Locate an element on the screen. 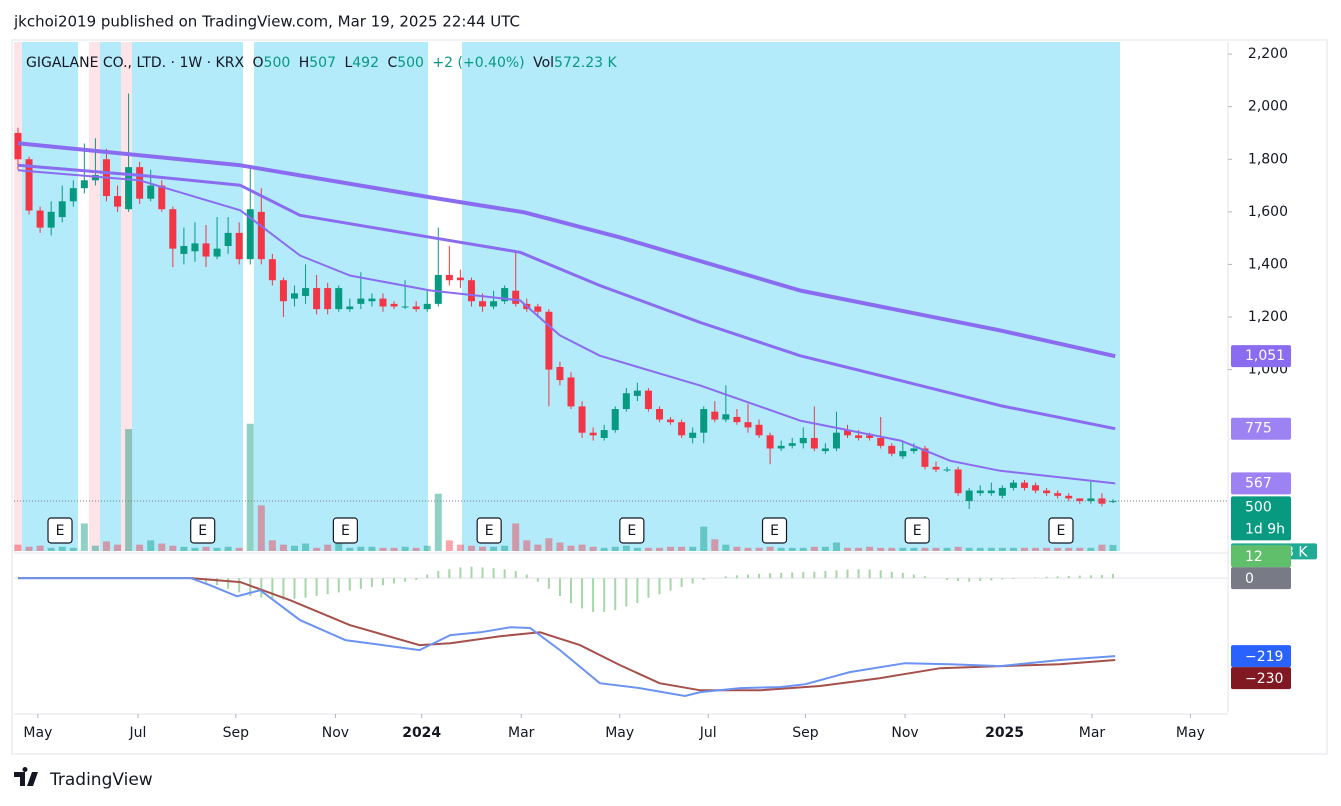 This screenshot has height=806, width=1341. legend-high: 507 is located at coordinates (322, 63).